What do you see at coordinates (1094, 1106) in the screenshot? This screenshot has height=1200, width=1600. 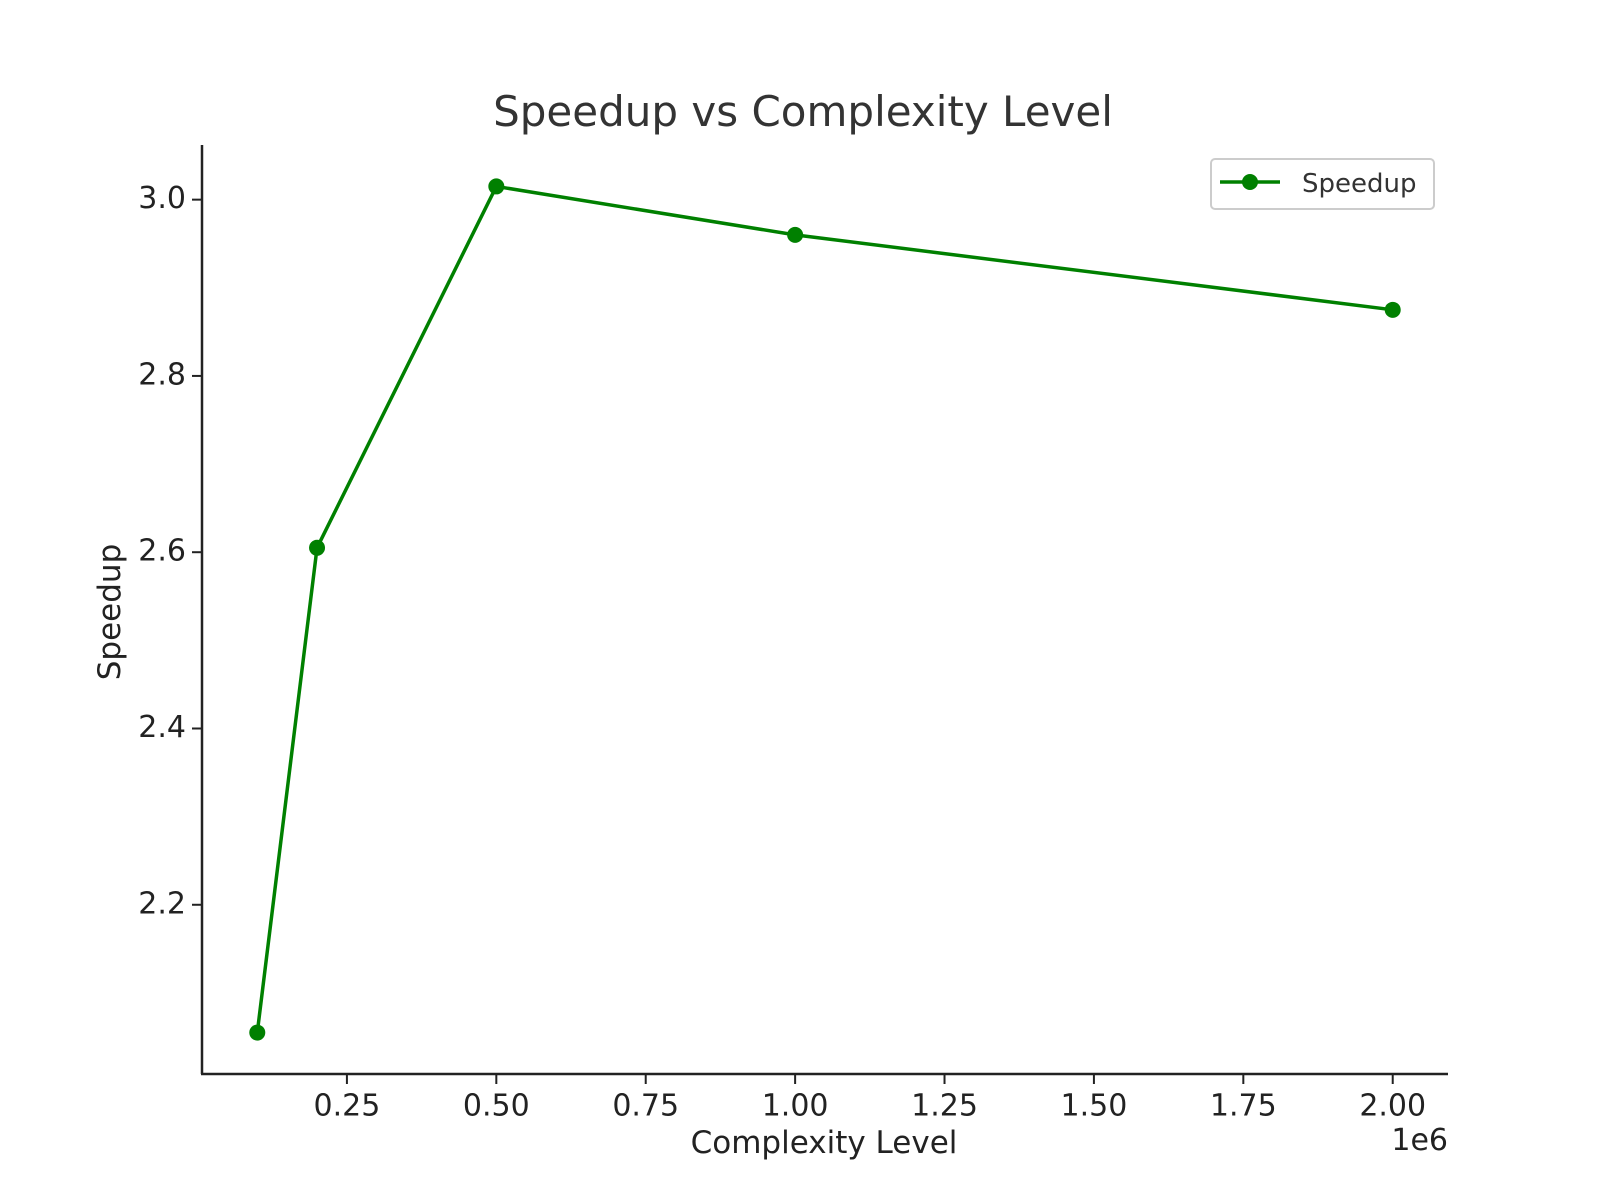 I see `x-tick-label: 1.50` at bounding box center [1094, 1106].